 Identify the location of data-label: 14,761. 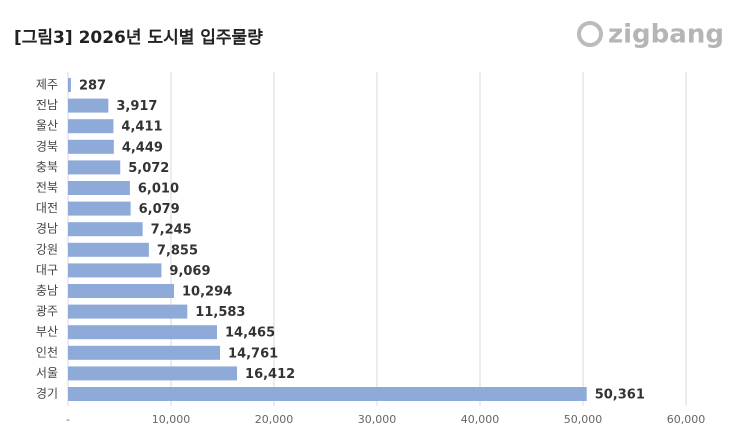
(253, 353).